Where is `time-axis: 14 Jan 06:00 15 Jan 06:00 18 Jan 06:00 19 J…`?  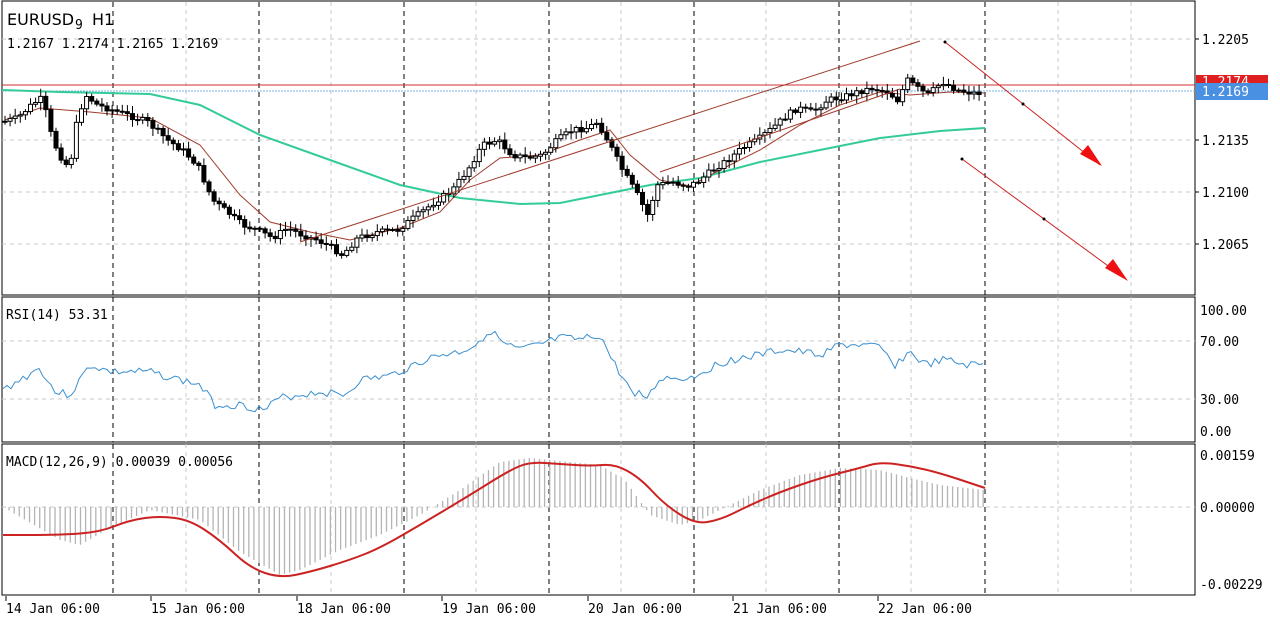 time-axis: 14 Jan 06:00 15 Jan 06:00 18 Jan 06:00 19 J… is located at coordinates (488, 606).